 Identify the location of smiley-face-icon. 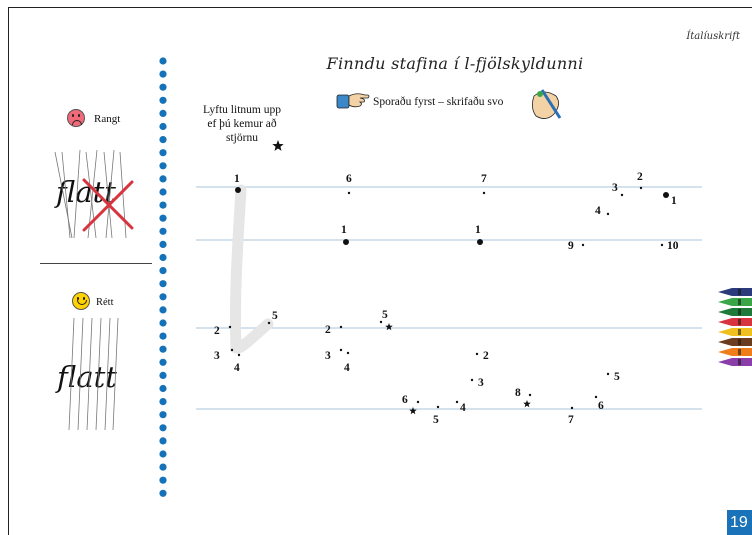
(81, 301).